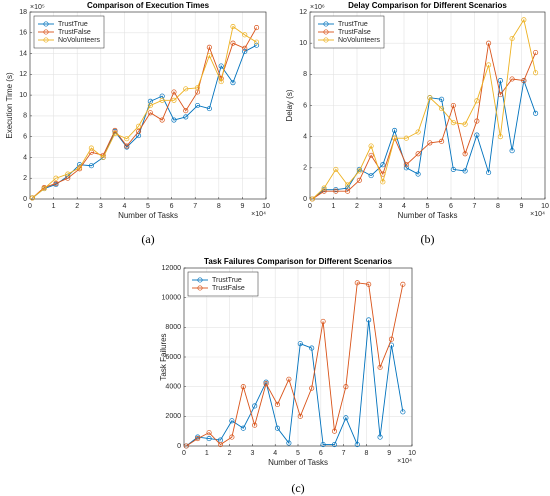  Describe the element at coordinates (179, 446) in the screenshot. I see `y-tick-label: 0` at that location.